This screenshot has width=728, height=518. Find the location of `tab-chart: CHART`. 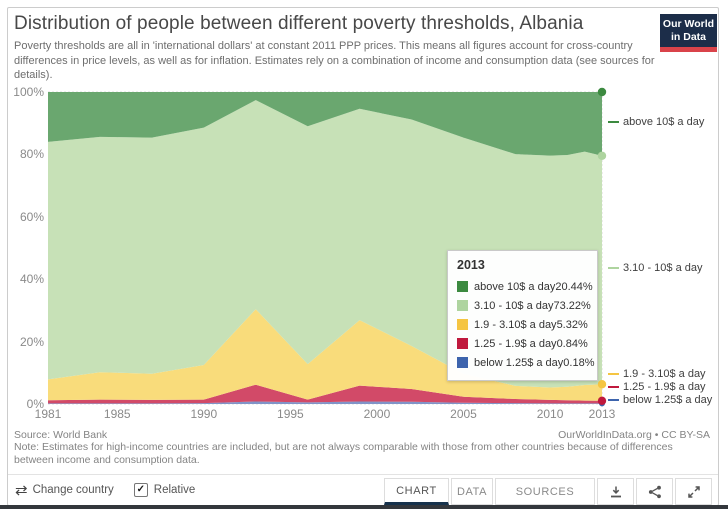

tab-chart: CHART is located at coordinates (416, 491).